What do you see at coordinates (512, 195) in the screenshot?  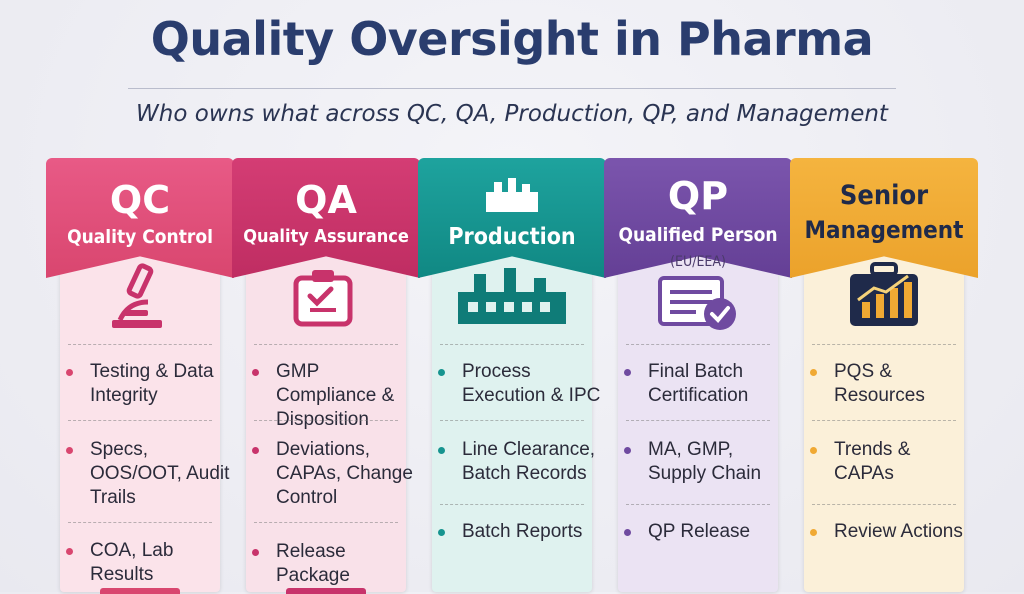 I see `factory-small-icon` at bounding box center [512, 195].